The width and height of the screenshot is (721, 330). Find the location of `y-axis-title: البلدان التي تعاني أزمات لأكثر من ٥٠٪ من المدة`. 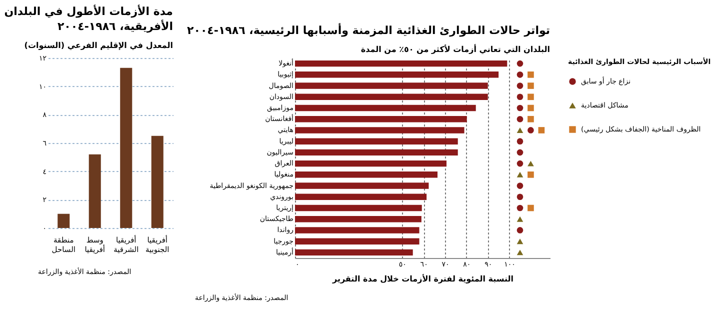

y-axis-title: البلدان التي تعاني أزمات لأكثر من ٥٠٪ من المدة is located at coordinates (455, 49).